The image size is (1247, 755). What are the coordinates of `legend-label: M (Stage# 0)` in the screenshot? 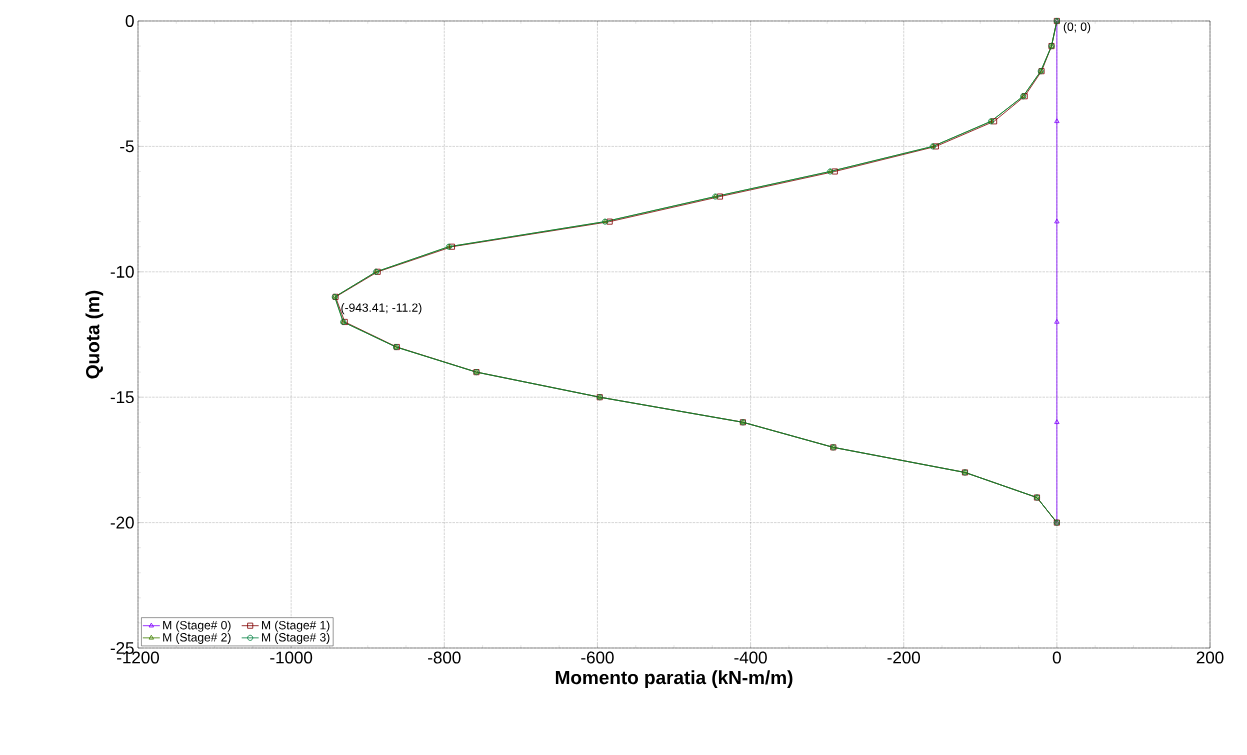 It's located at (197, 626).